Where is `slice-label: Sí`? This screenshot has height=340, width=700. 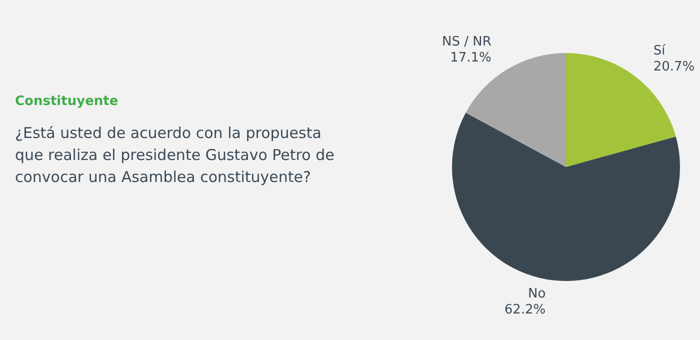
slice-label: Sí is located at coordinates (659, 50).